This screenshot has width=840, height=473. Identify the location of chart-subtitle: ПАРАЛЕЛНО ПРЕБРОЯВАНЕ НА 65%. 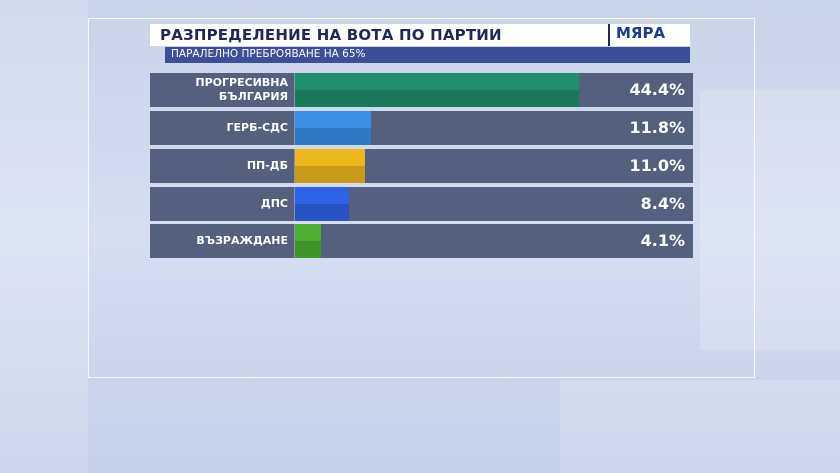
(268, 54).